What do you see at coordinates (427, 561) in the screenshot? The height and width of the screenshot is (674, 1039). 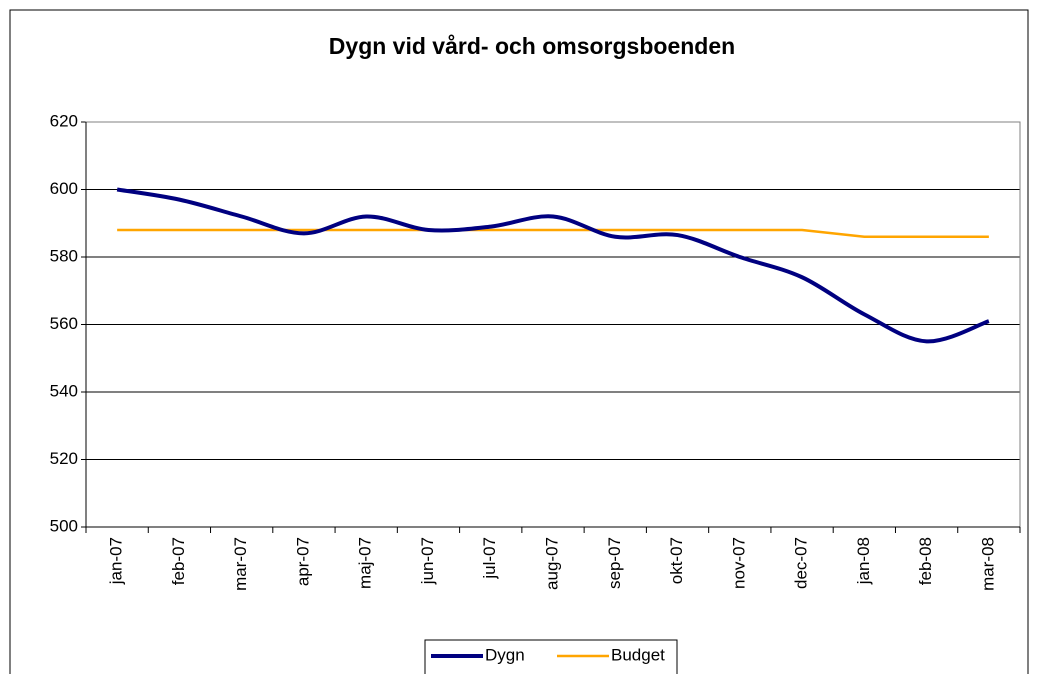 I see `x-tick-label: jun-07` at bounding box center [427, 561].